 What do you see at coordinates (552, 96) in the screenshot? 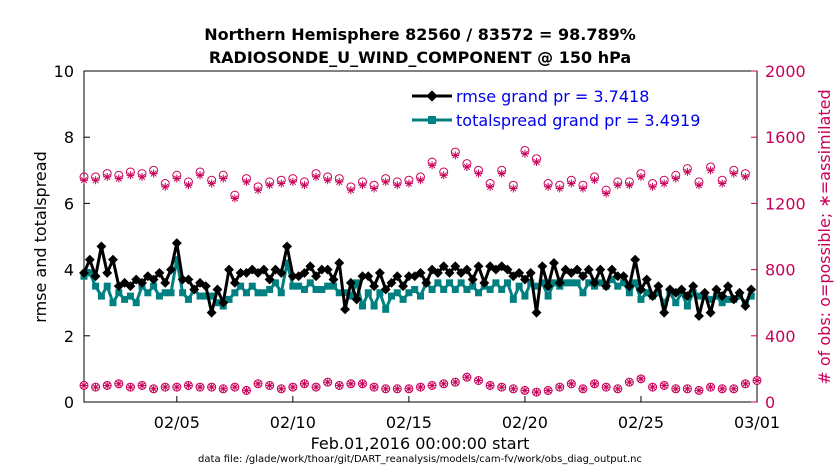
I see `legend-rmse-label: rmse grand pr = 3.7418` at bounding box center [552, 96].